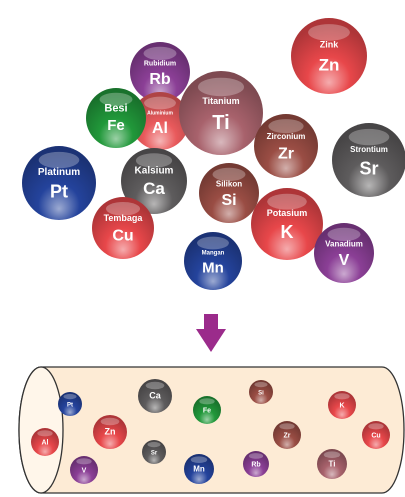  What do you see at coordinates (287, 213) in the screenshot?
I see `sphere-name-label: Potasium` at bounding box center [287, 213].